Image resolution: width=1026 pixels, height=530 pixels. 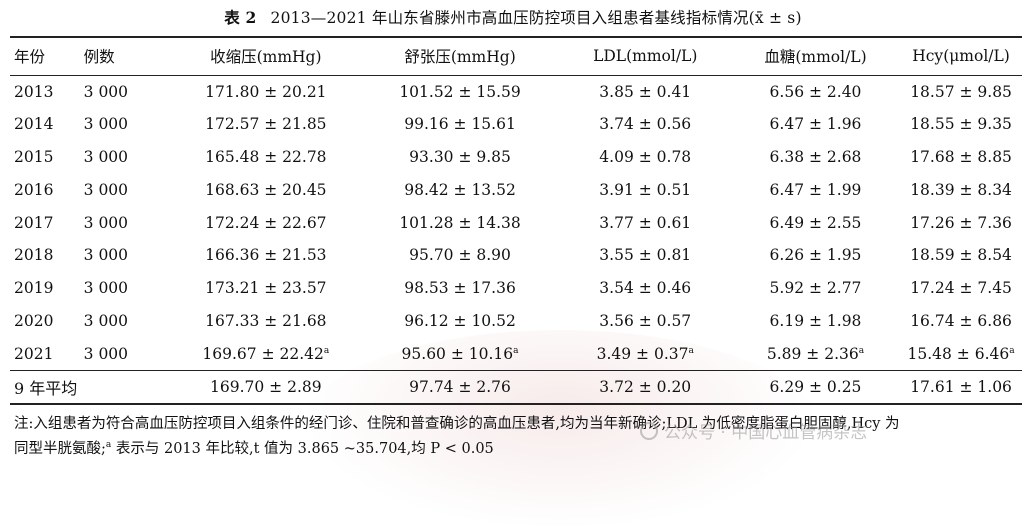 I want to click on col-header-n: 例数, so click(x=99, y=57).